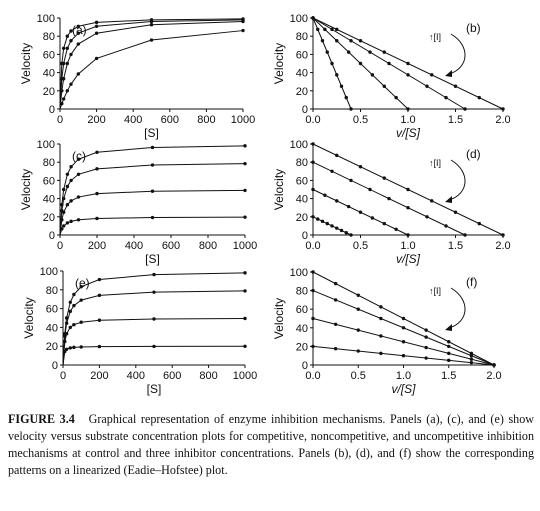 The width and height of the screenshot is (540, 511). What do you see at coordinates (358, 376) in the screenshot?
I see `x-tick-label: 0.5` at bounding box center [358, 376].